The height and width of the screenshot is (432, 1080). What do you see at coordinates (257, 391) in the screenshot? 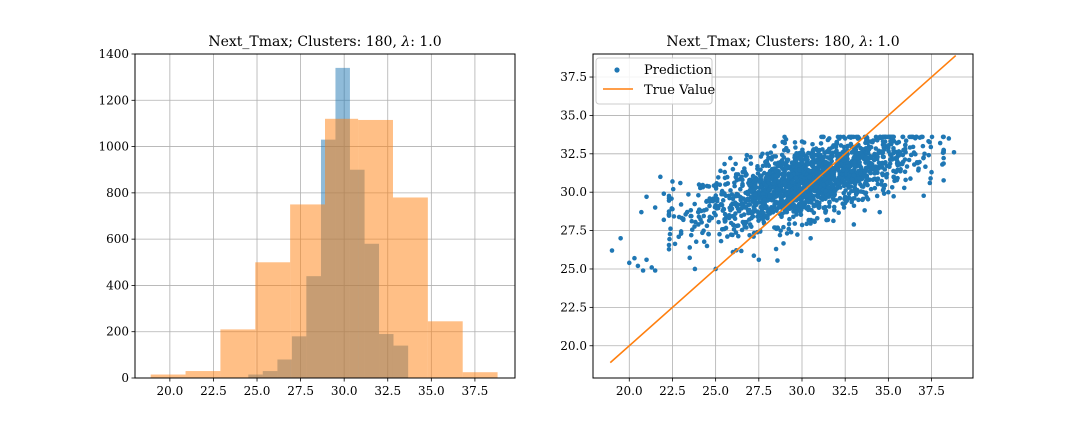
I see `x-tick-label: 25.0` at bounding box center [257, 391].